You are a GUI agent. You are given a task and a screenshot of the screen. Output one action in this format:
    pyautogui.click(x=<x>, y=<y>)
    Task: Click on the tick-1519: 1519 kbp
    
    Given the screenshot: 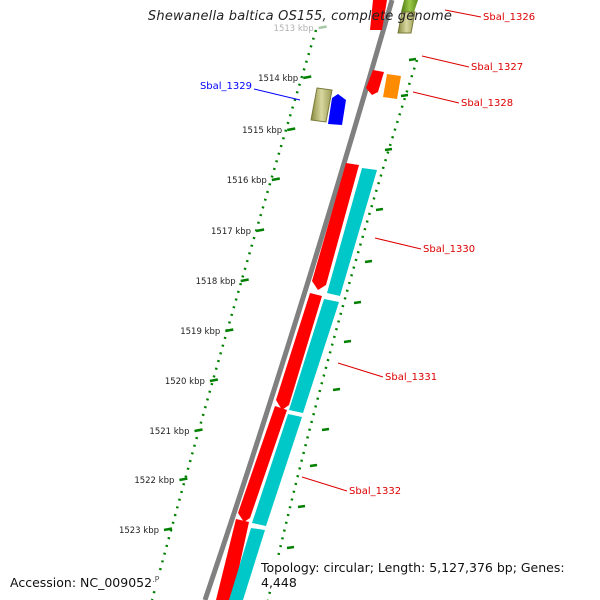 What is the action you would take?
    pyautogui.click(x=207, y=332)
    